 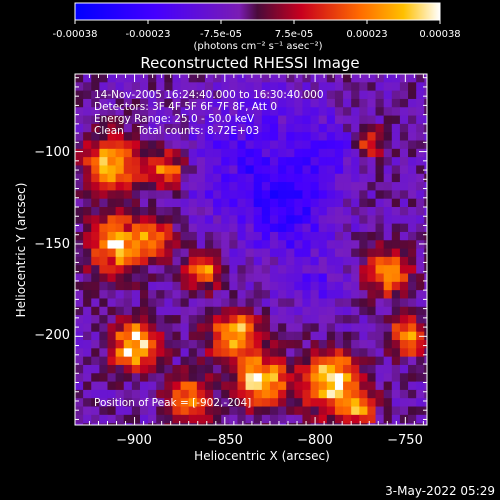 I want to click on colorbar-tick-label: 0.00038, so click(x=439, y=34).